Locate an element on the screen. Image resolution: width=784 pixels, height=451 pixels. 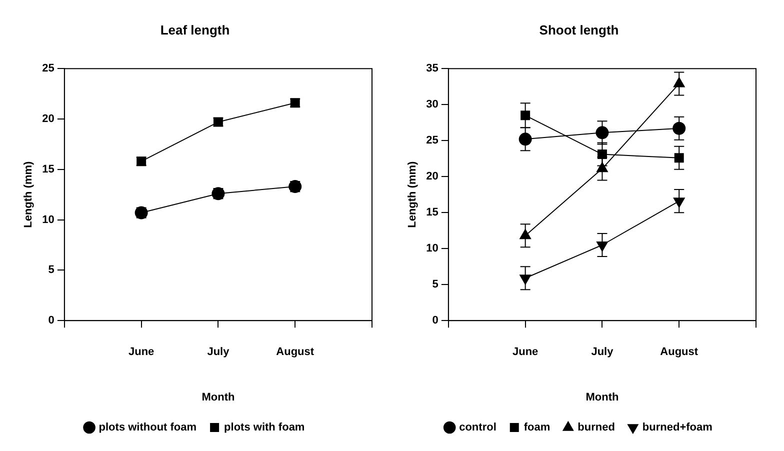
legend-label: plots without foam is located at coordinates (147, 428).